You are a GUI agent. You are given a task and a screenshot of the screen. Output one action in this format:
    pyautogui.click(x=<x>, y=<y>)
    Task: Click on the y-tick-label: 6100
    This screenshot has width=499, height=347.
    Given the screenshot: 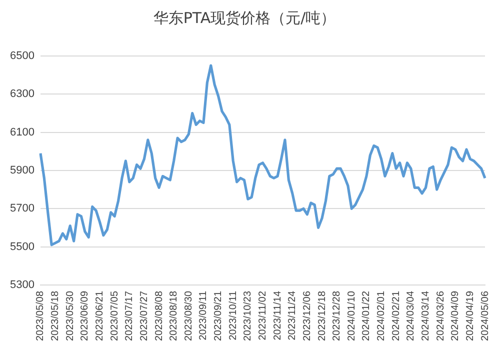 What is the action you would take?
    pyautogui.click(x=22, y=132)
    